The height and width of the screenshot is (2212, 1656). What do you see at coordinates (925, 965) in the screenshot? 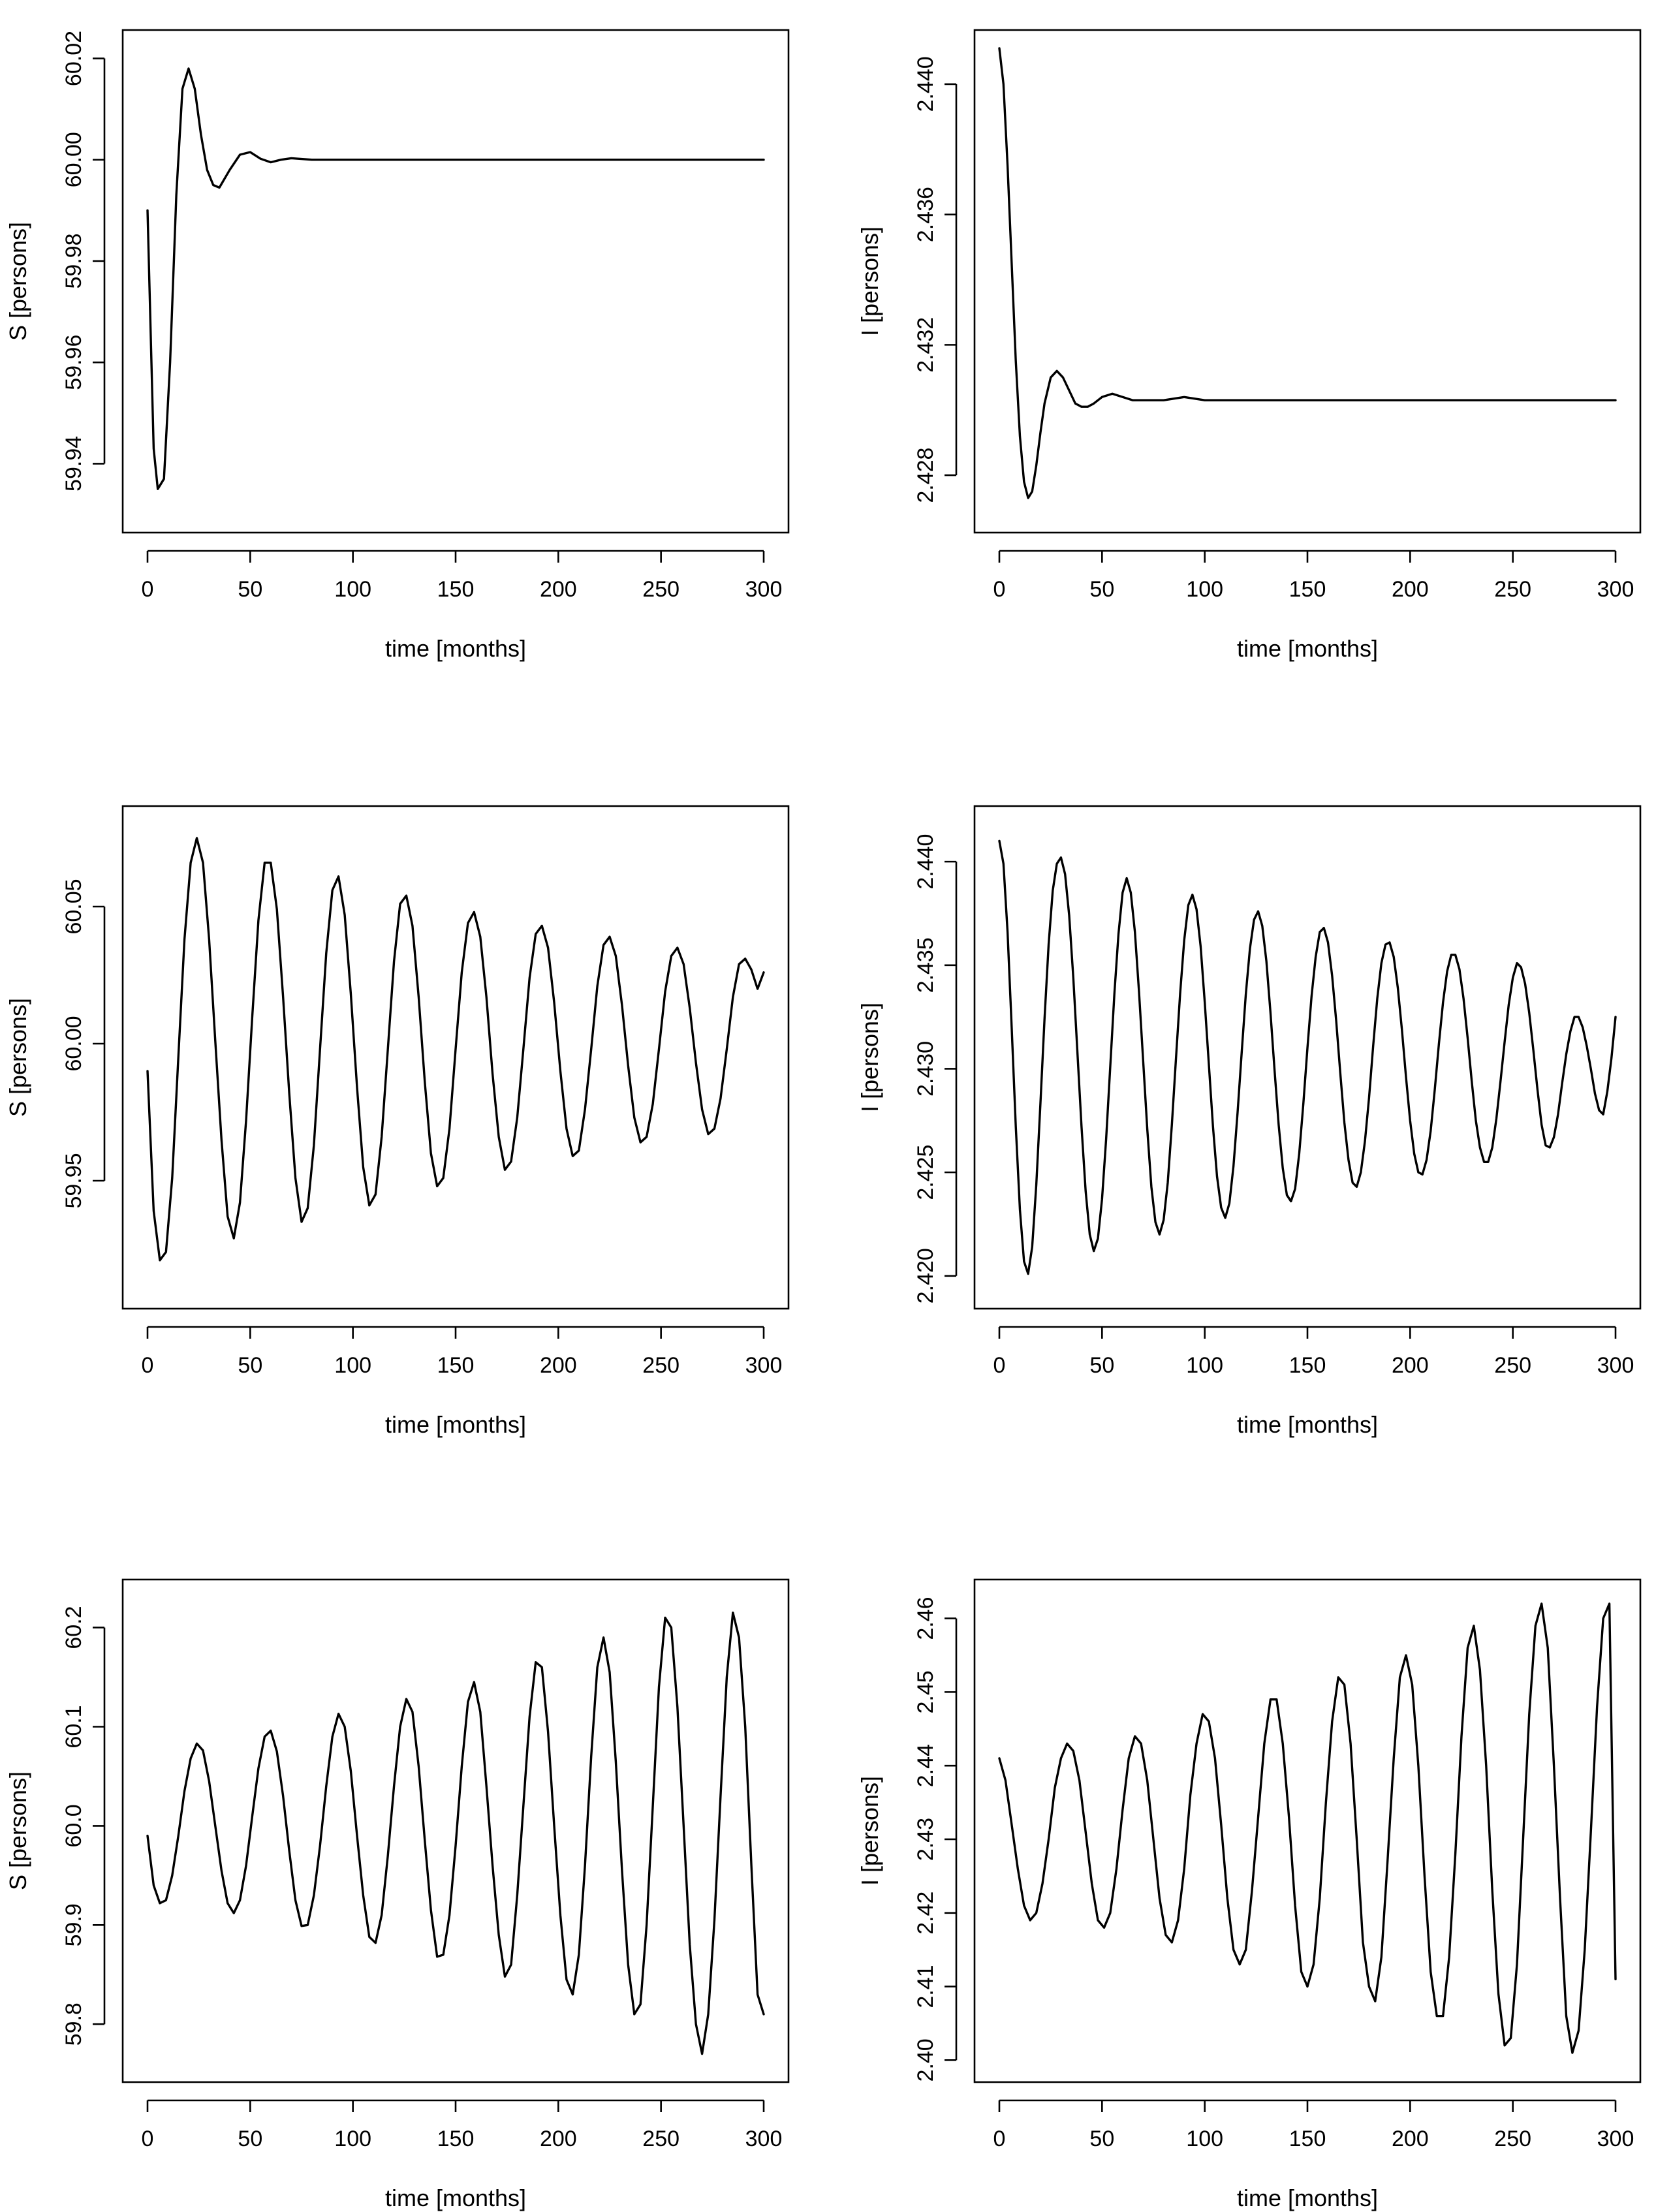
I see `y-tick-label: 2.435` at bounding box center [925, 965].